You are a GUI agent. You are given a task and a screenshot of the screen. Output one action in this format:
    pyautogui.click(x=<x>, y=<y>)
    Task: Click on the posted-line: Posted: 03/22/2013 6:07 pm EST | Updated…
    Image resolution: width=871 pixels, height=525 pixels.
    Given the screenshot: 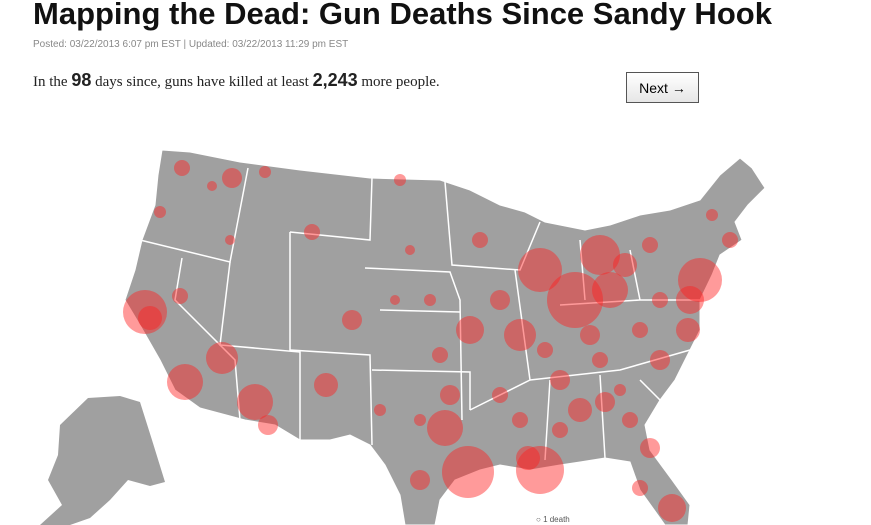 What is the action you would take?
    pyautogui.click(x=191, y=44)
    